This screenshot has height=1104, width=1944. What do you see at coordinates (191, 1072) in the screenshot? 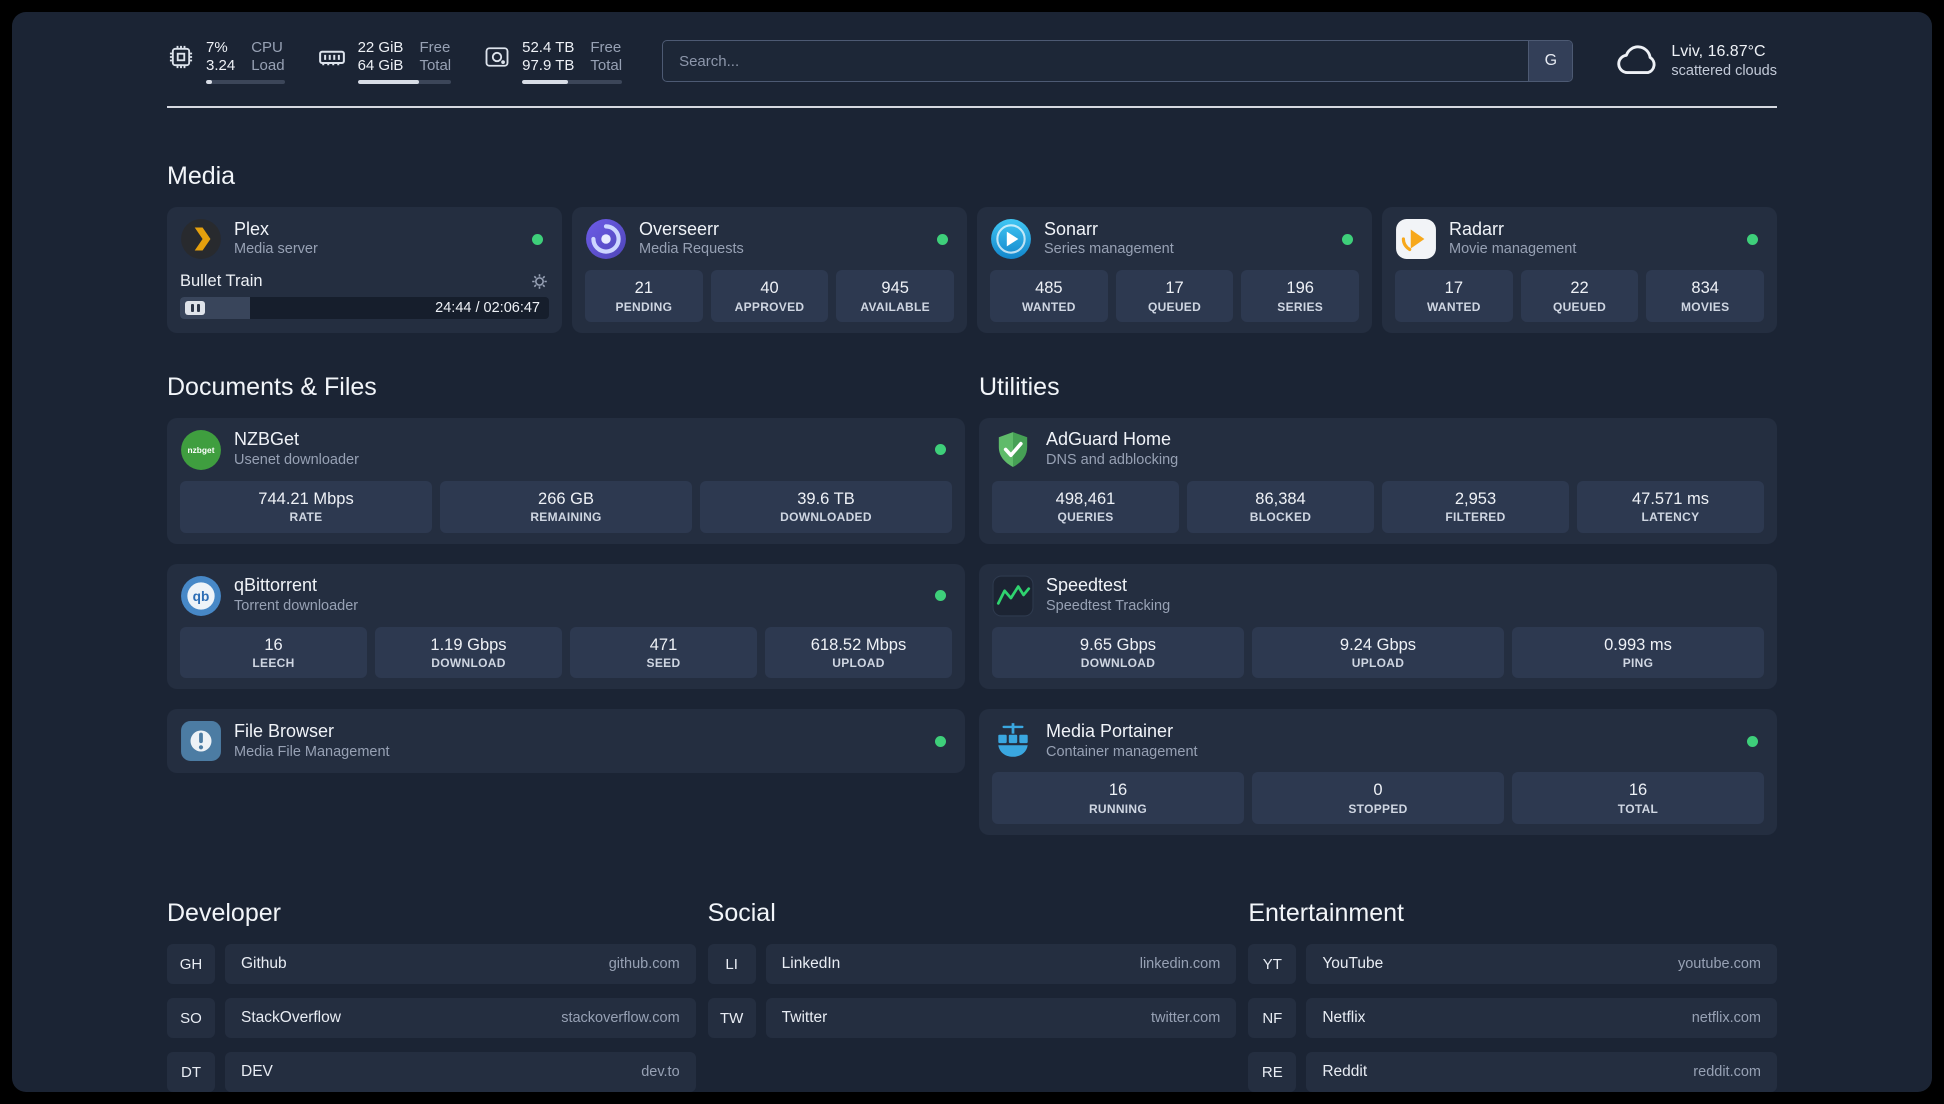
I see `bookmark-abbr: DT` at bounding box center [191, 1072].